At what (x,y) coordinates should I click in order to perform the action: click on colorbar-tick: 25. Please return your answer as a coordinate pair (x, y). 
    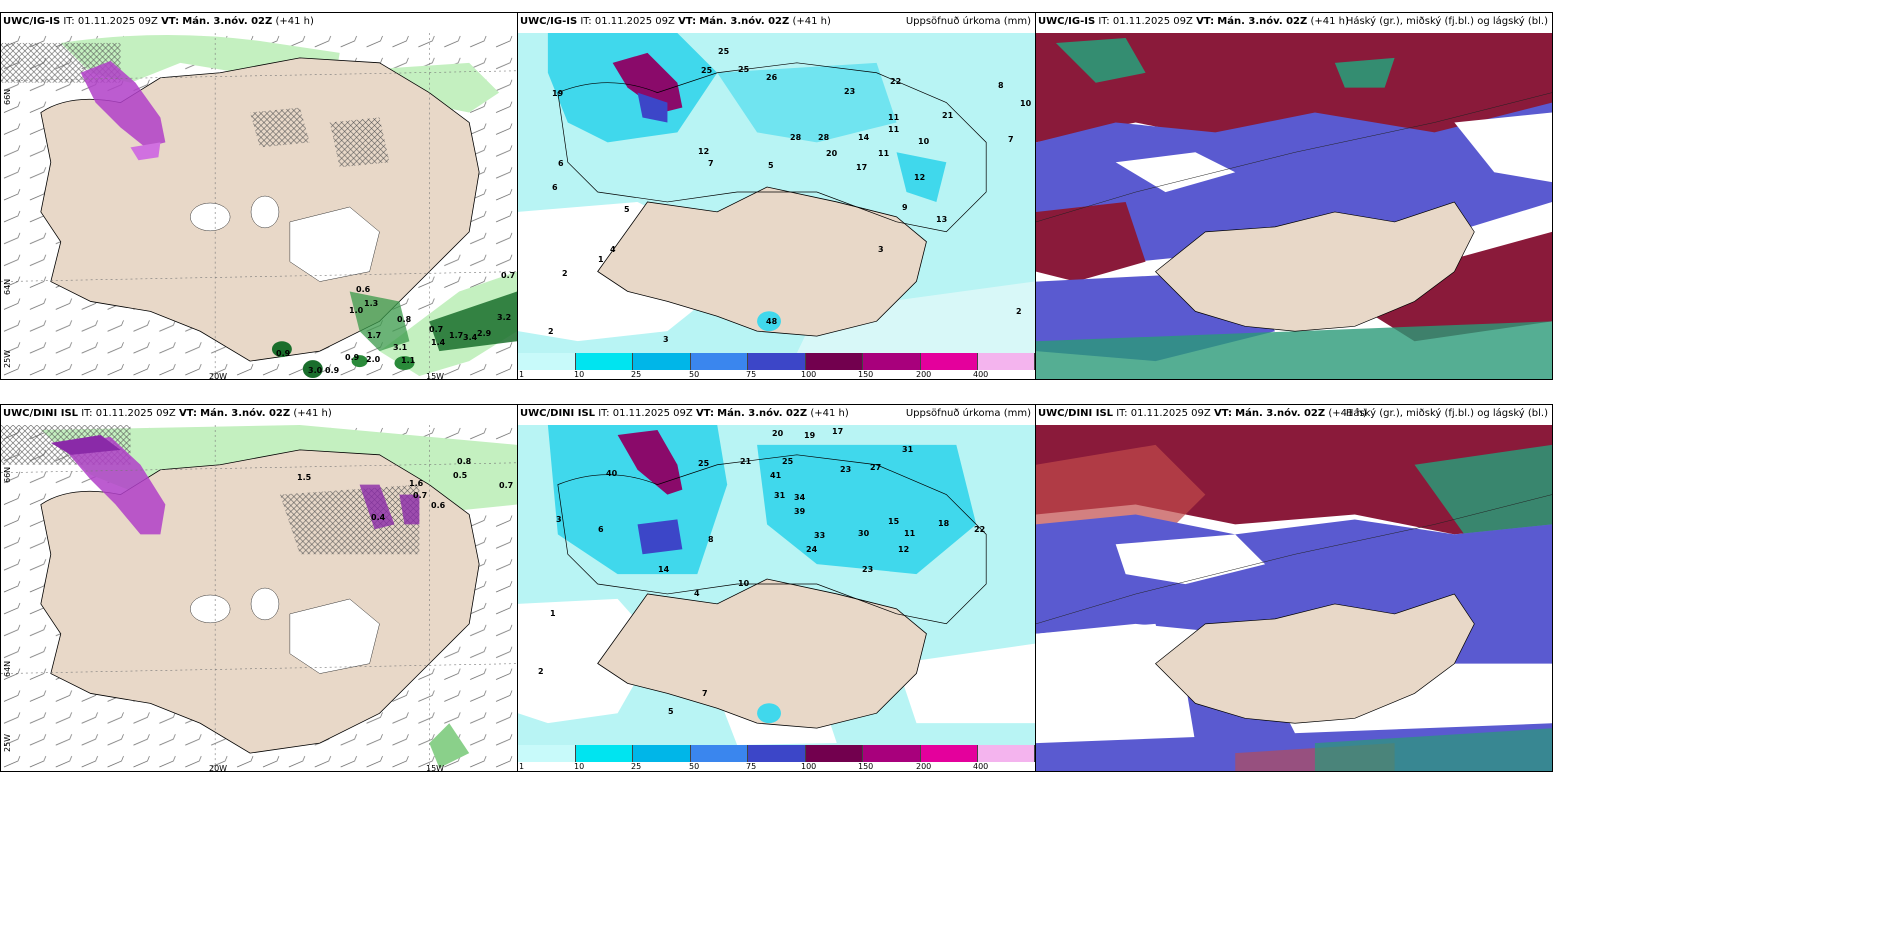
    Looking at the image, I should click on (636, 766).